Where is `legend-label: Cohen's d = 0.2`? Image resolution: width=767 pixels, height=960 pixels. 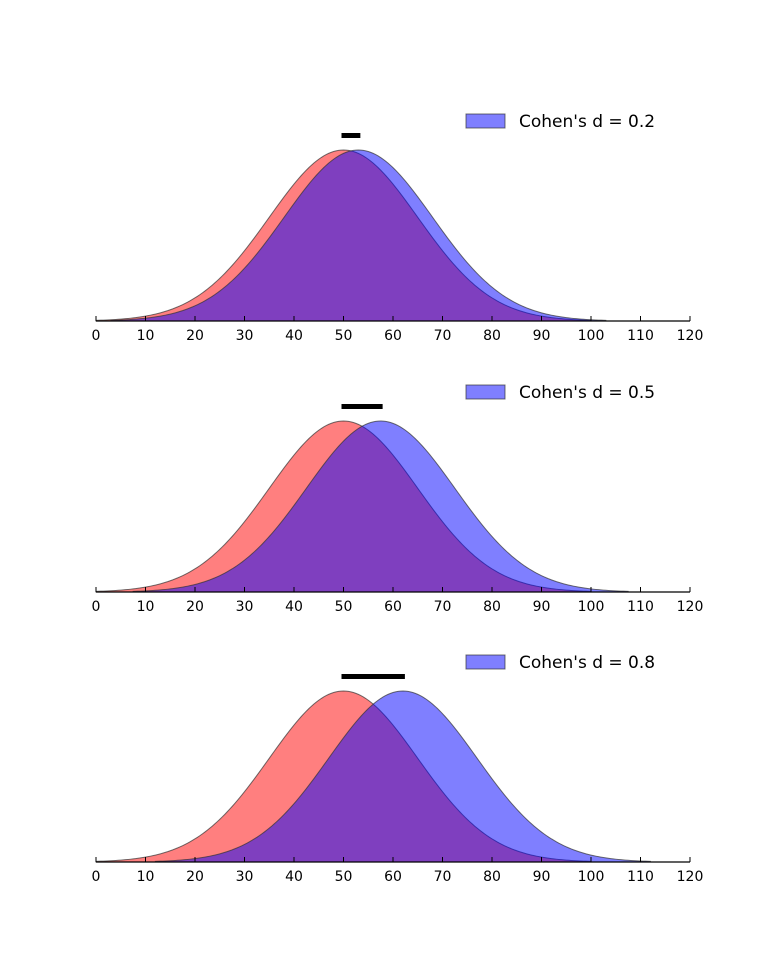 legend-label: Cohen's d = 0.2 is located at coordinates (587, 122).